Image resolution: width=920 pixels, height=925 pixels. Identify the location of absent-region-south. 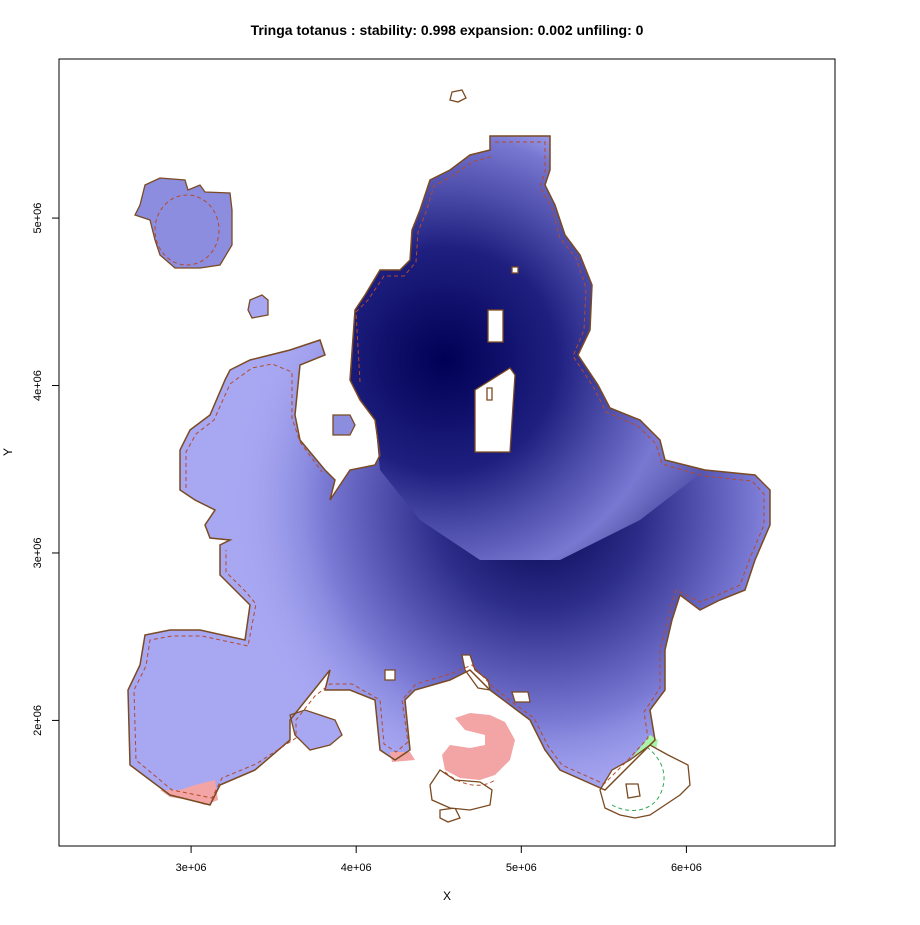
(461, 790).